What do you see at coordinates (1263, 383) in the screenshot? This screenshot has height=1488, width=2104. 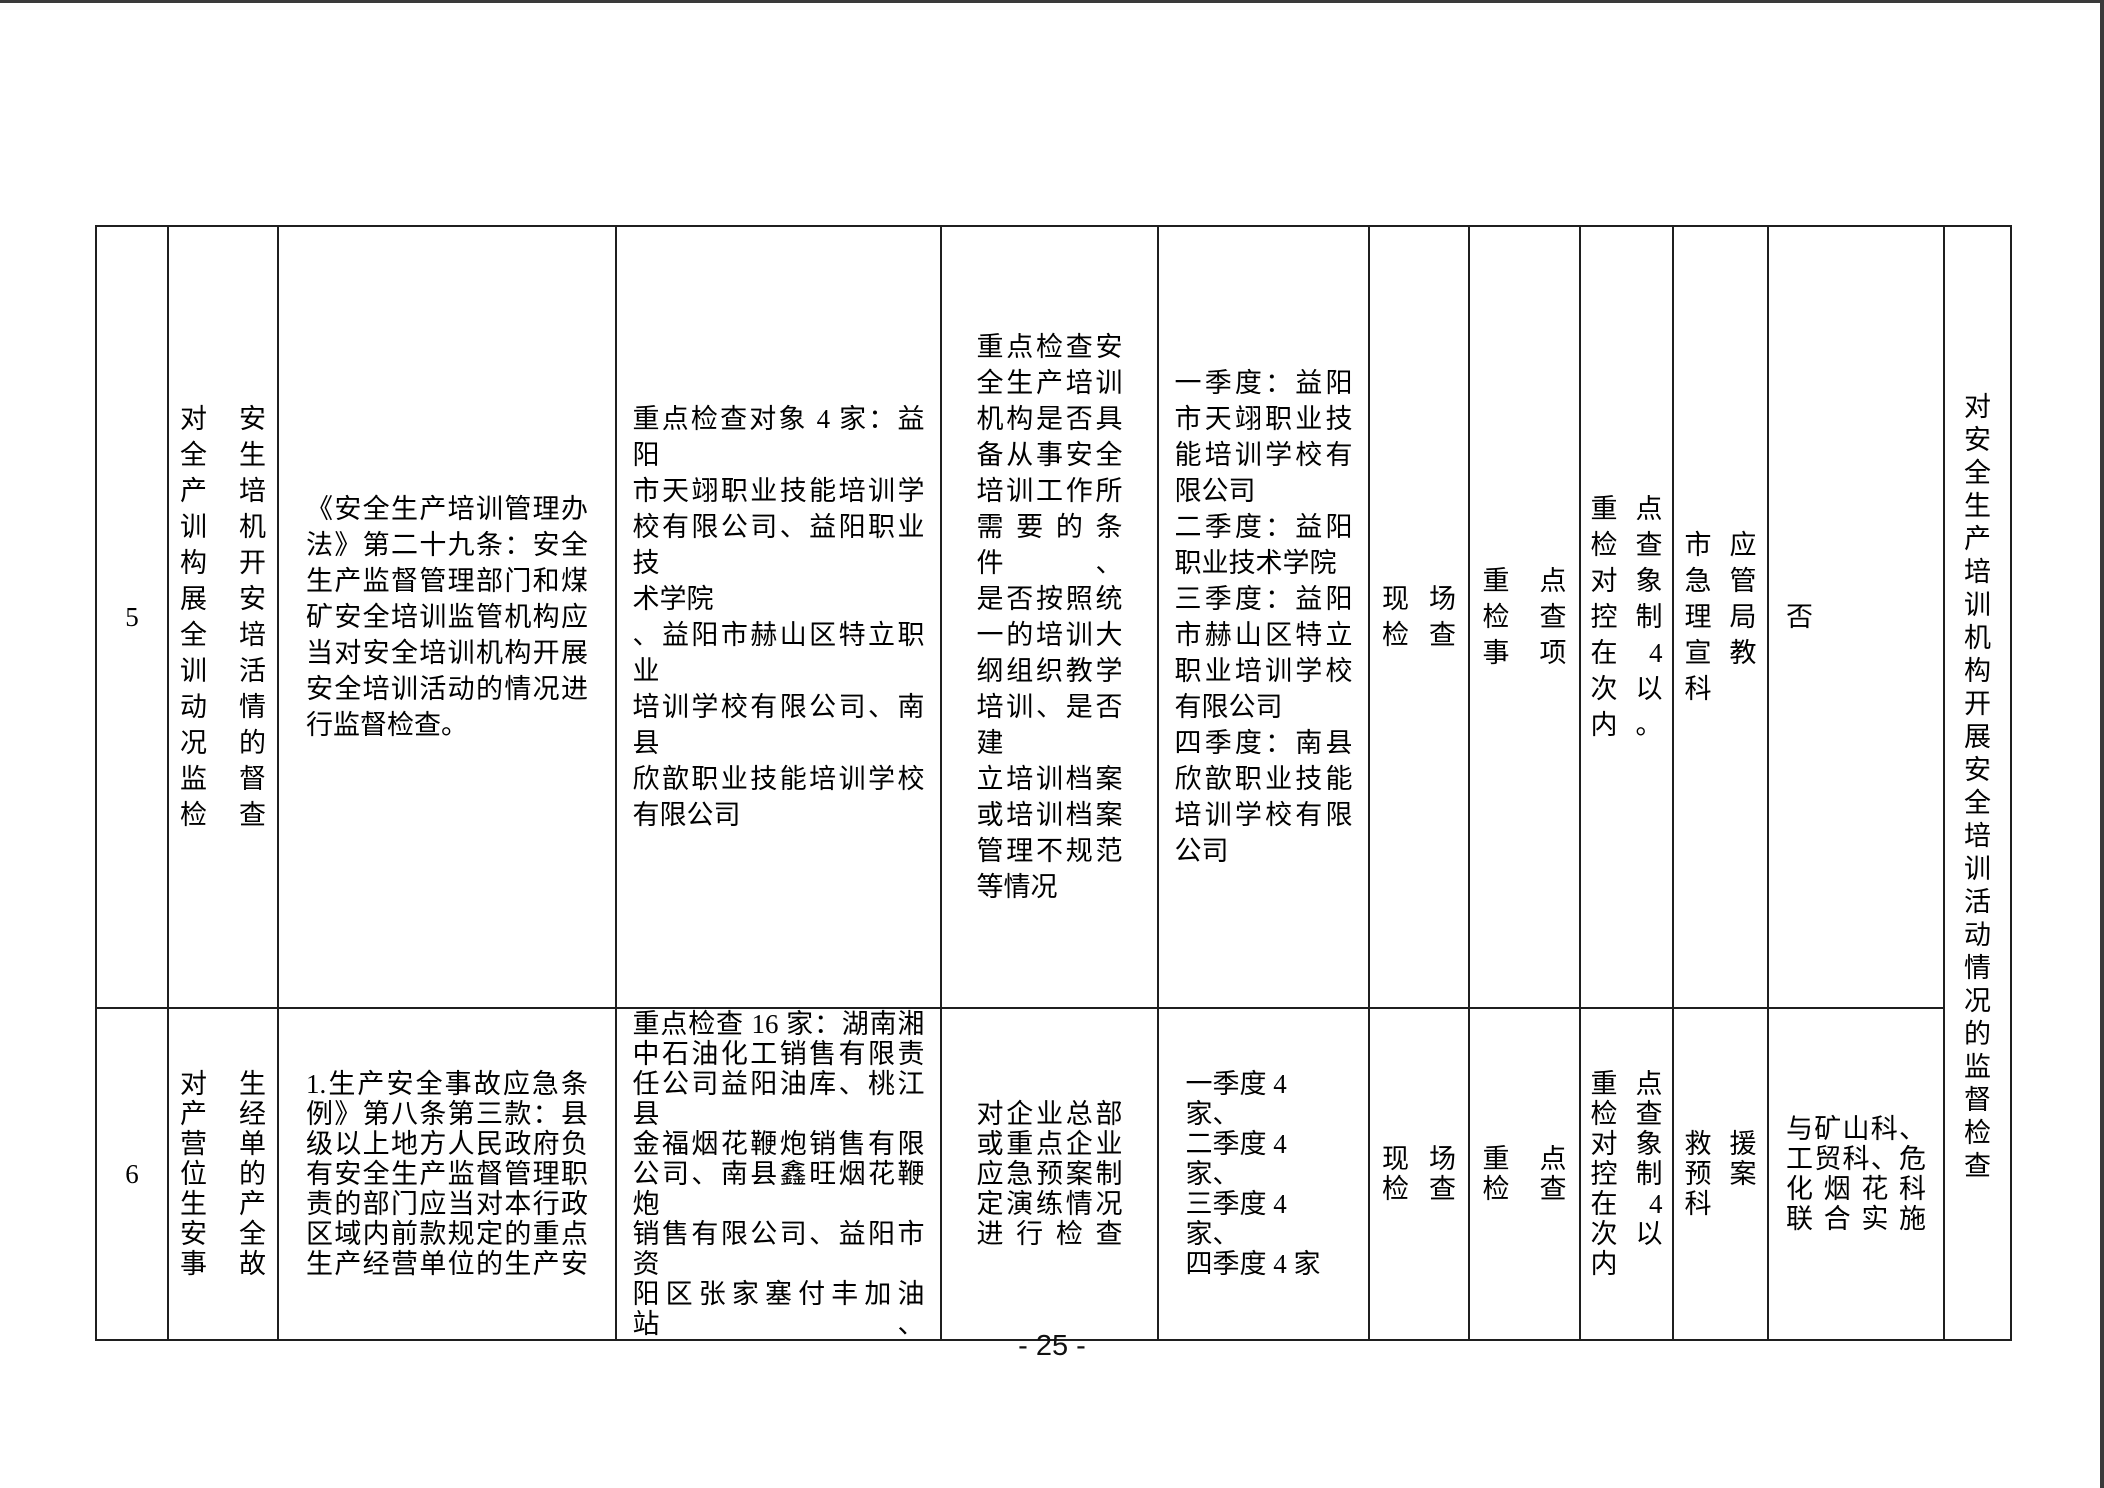 I see `text-line: 一季度：益阳` at bounding box center [1263, 383].